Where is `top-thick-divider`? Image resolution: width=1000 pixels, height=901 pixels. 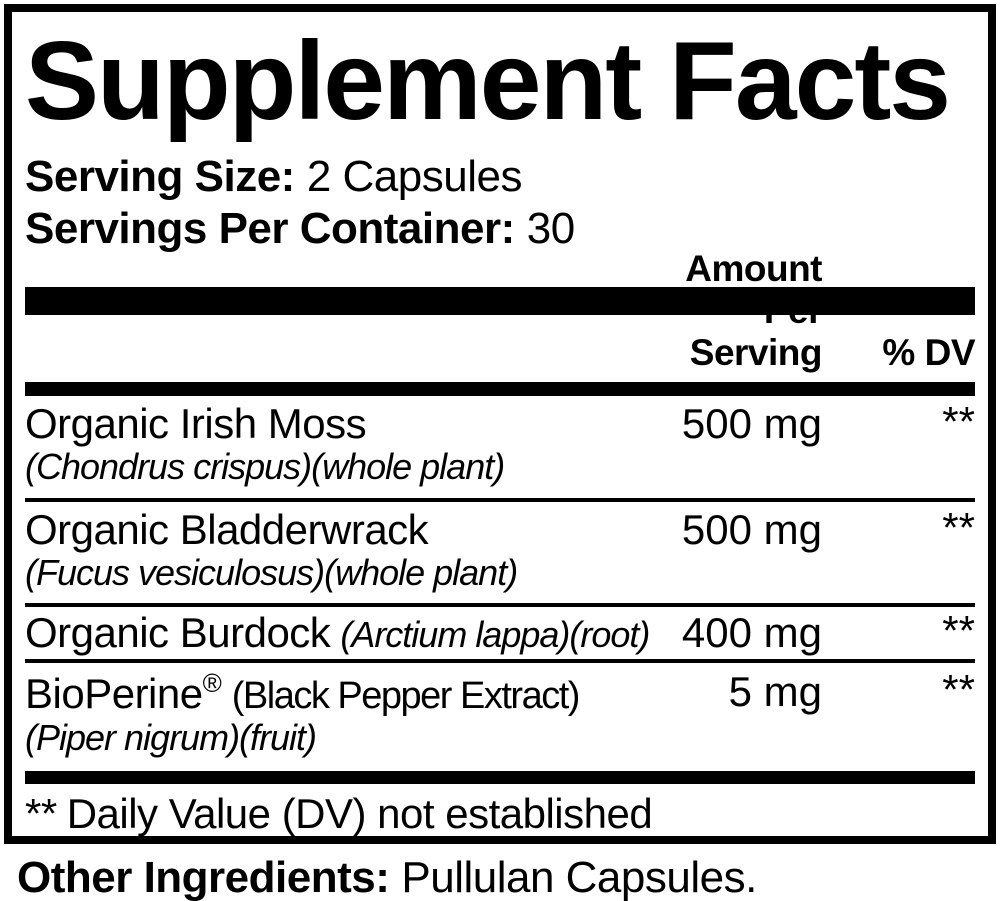
top-thick-divider is located at coordinates (500, 300).